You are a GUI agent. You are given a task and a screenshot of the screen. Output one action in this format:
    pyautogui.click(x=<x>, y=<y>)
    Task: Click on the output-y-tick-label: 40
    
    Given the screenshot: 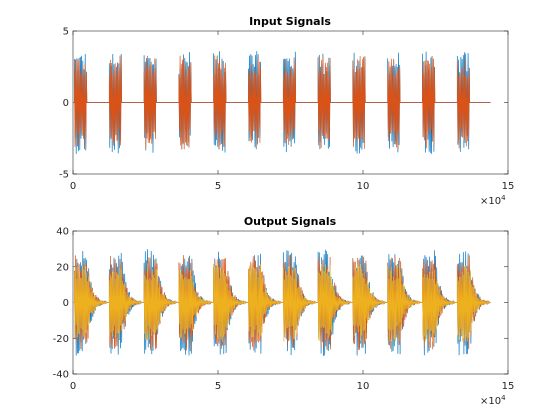 What is the action you would take?
    pyautogui.click(x=62, y=232)
    